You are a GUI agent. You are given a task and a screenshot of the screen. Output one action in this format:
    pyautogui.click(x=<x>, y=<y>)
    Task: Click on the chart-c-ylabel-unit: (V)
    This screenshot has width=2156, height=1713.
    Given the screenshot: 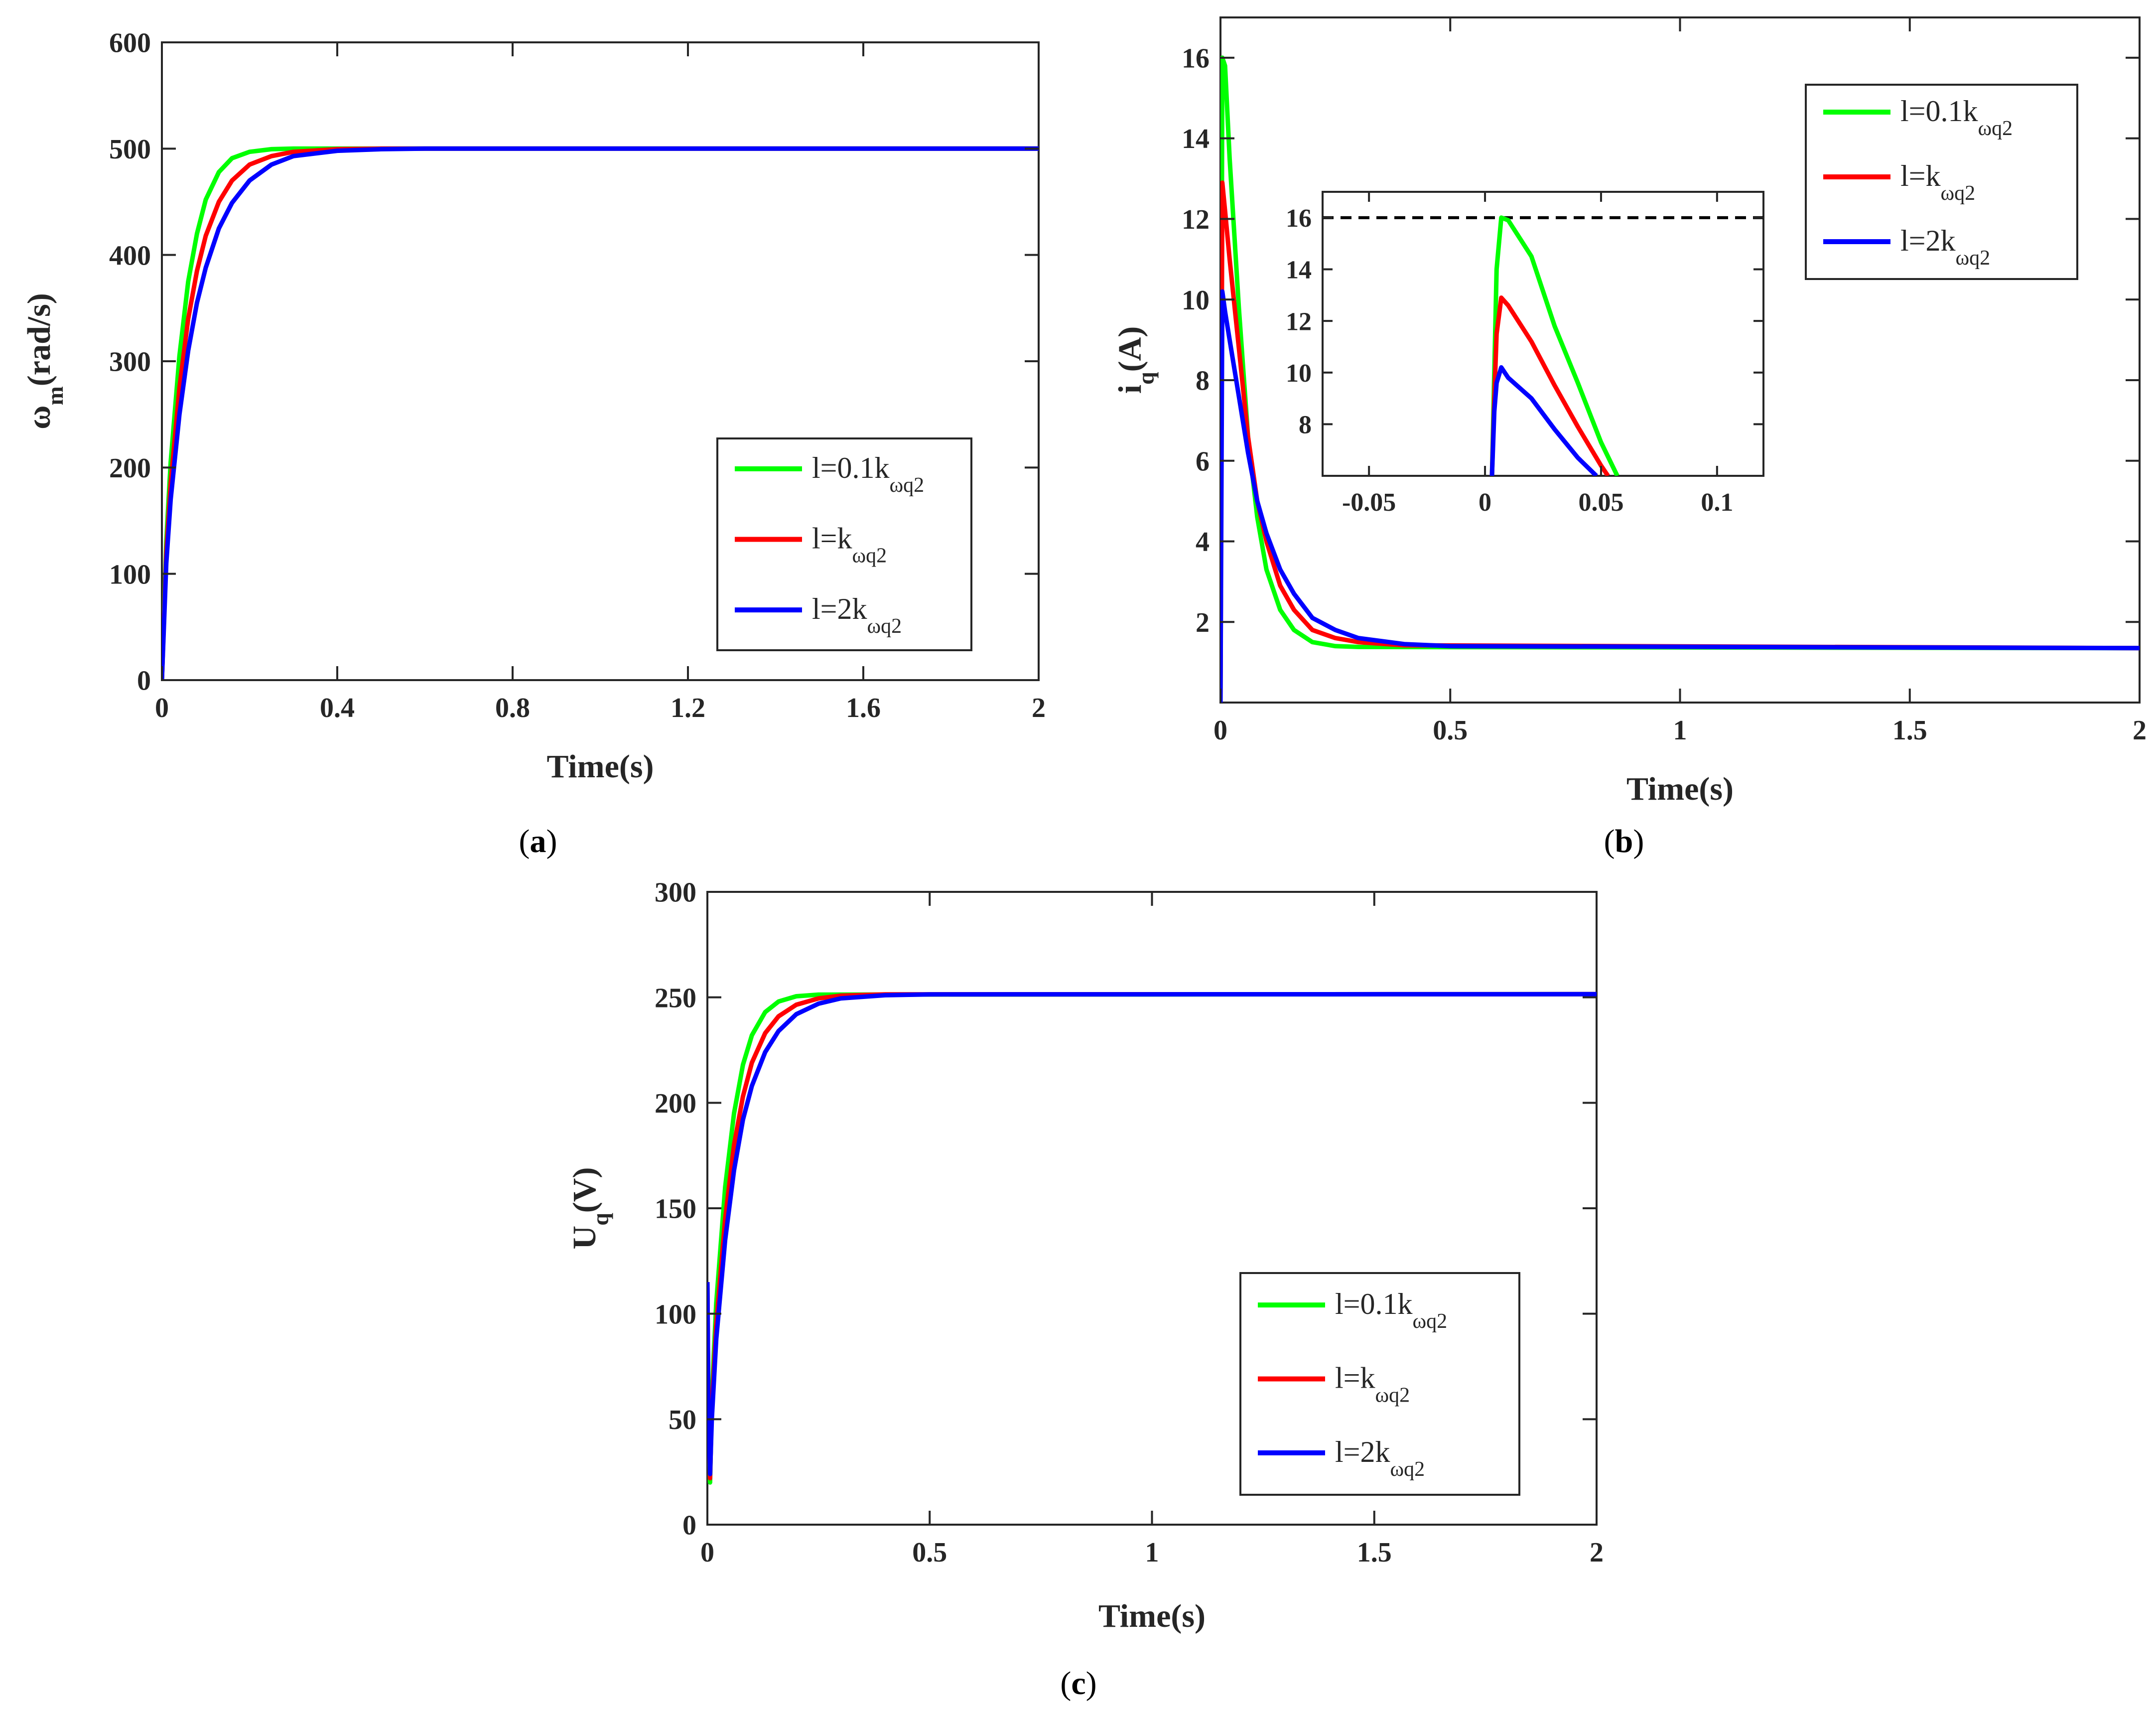 What is the action you would take?
    pyautogui.click(x=584, y=1190)
    